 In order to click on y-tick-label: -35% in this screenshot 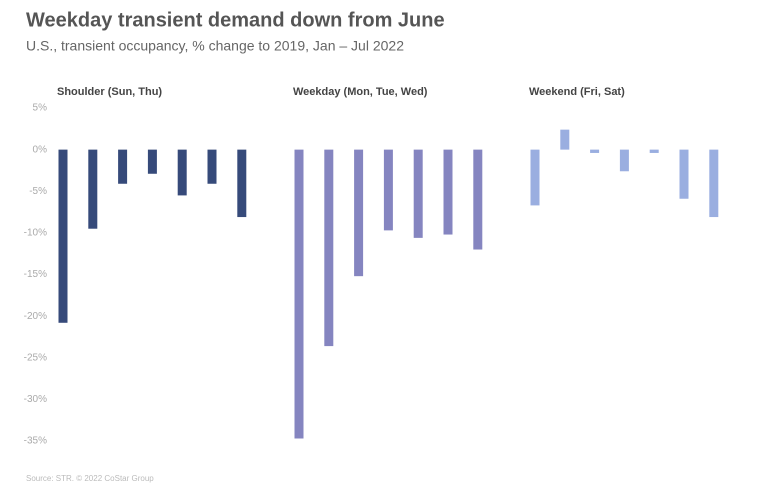, I will do `click(35, 441)`.